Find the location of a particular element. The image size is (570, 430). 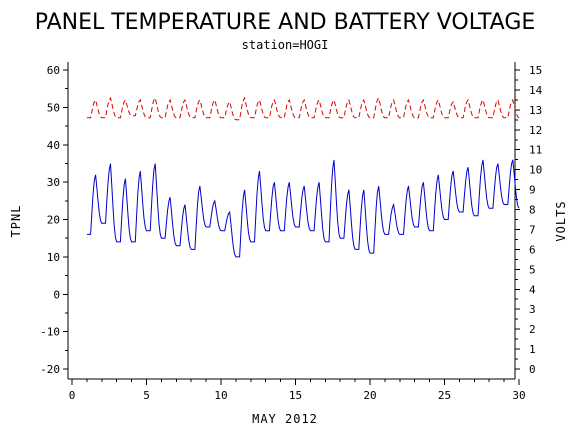

x-tick-label: 25 is located at coordinates (444, 395).